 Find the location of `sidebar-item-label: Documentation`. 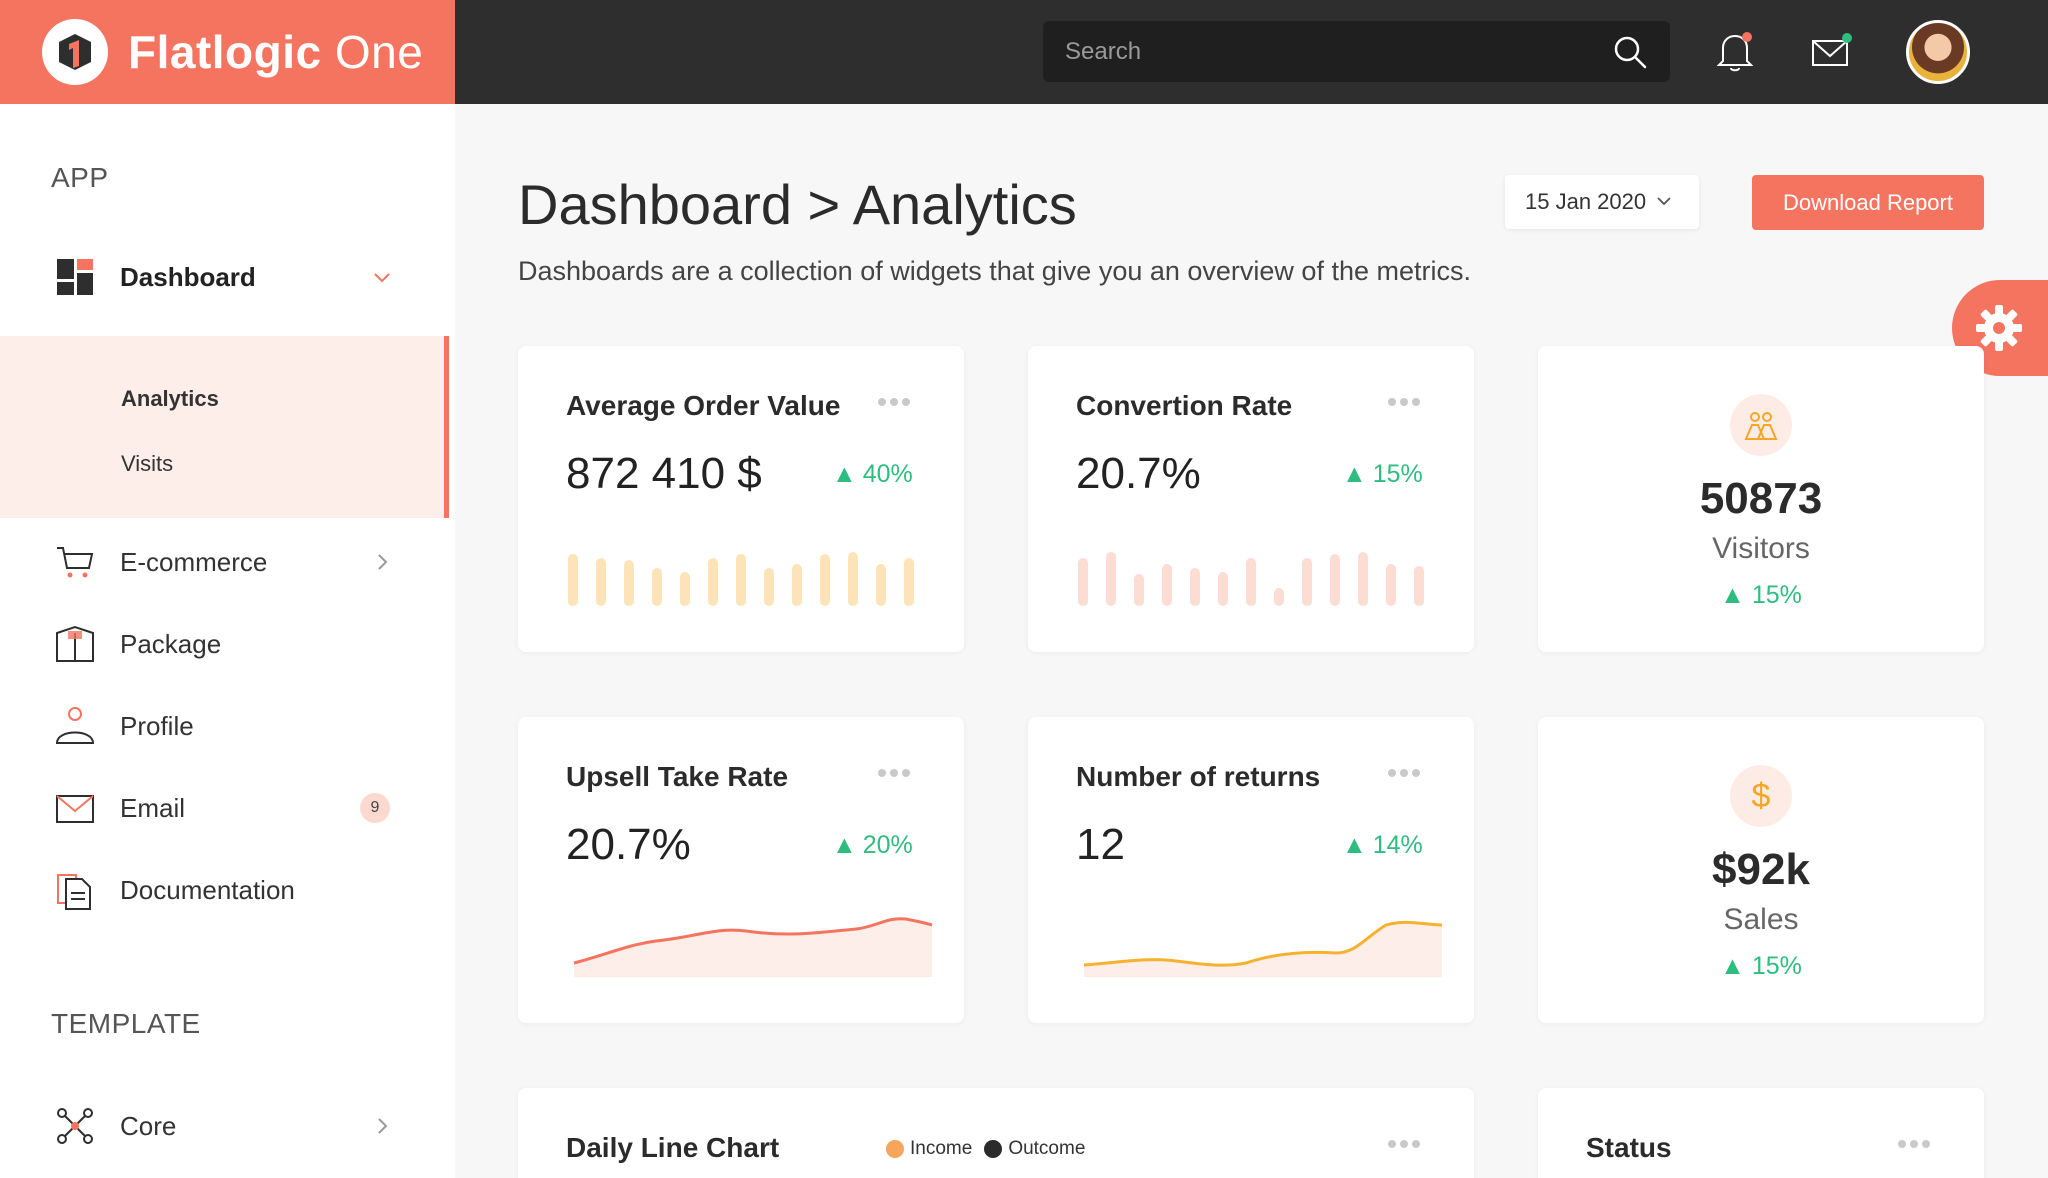

sidebar-item-label: Documentation is located at coordinates (207, 889).